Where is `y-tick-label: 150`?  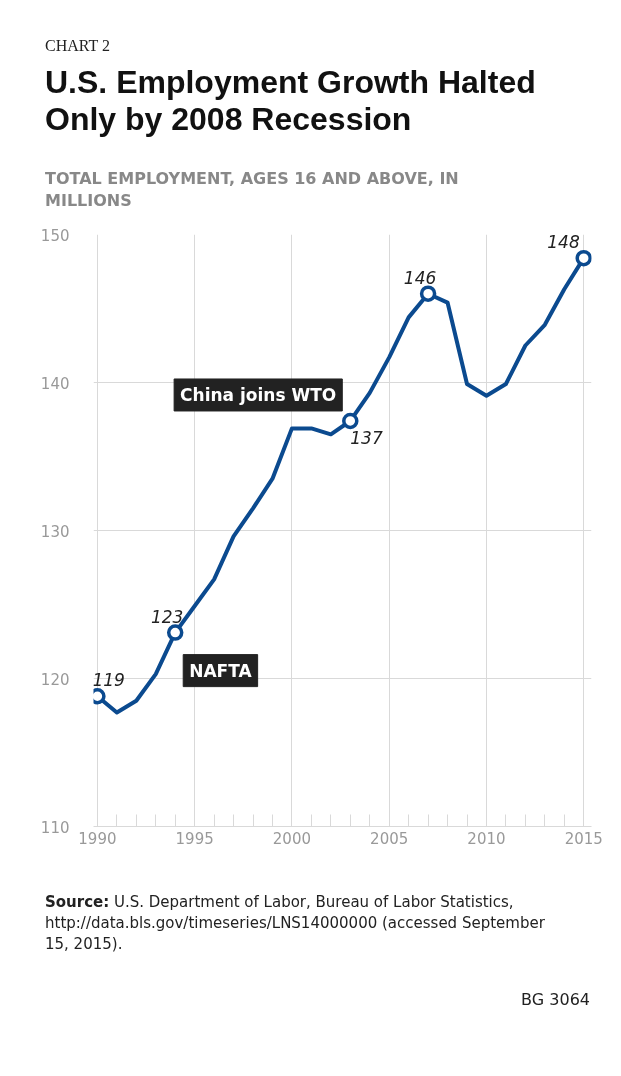
y-tick-label: 150 is located at coordinates (55, 235).